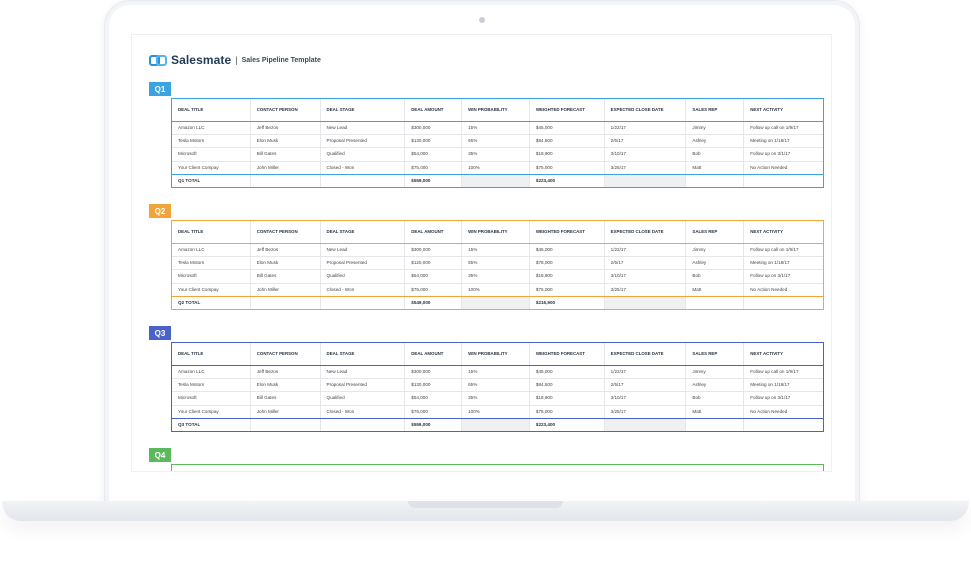 Image resolution: width=971 pixels, height=569 pixels. I want to click on table-cell: 65%, so click(495, 263).